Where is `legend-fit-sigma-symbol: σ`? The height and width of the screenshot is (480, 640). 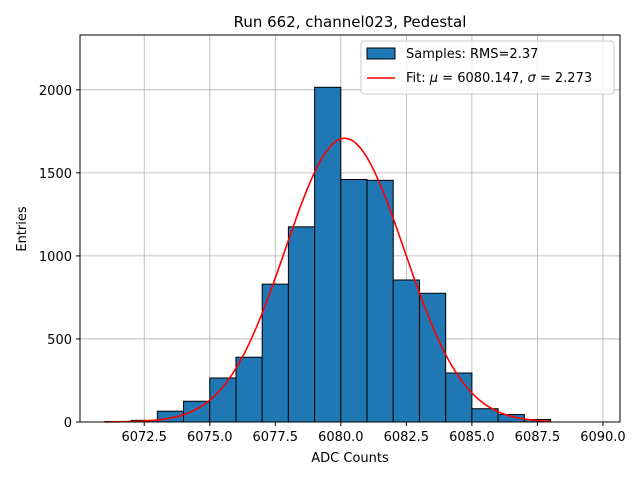
legend-fit-sigma-symbol: σ is located at coordinates (532, 78).